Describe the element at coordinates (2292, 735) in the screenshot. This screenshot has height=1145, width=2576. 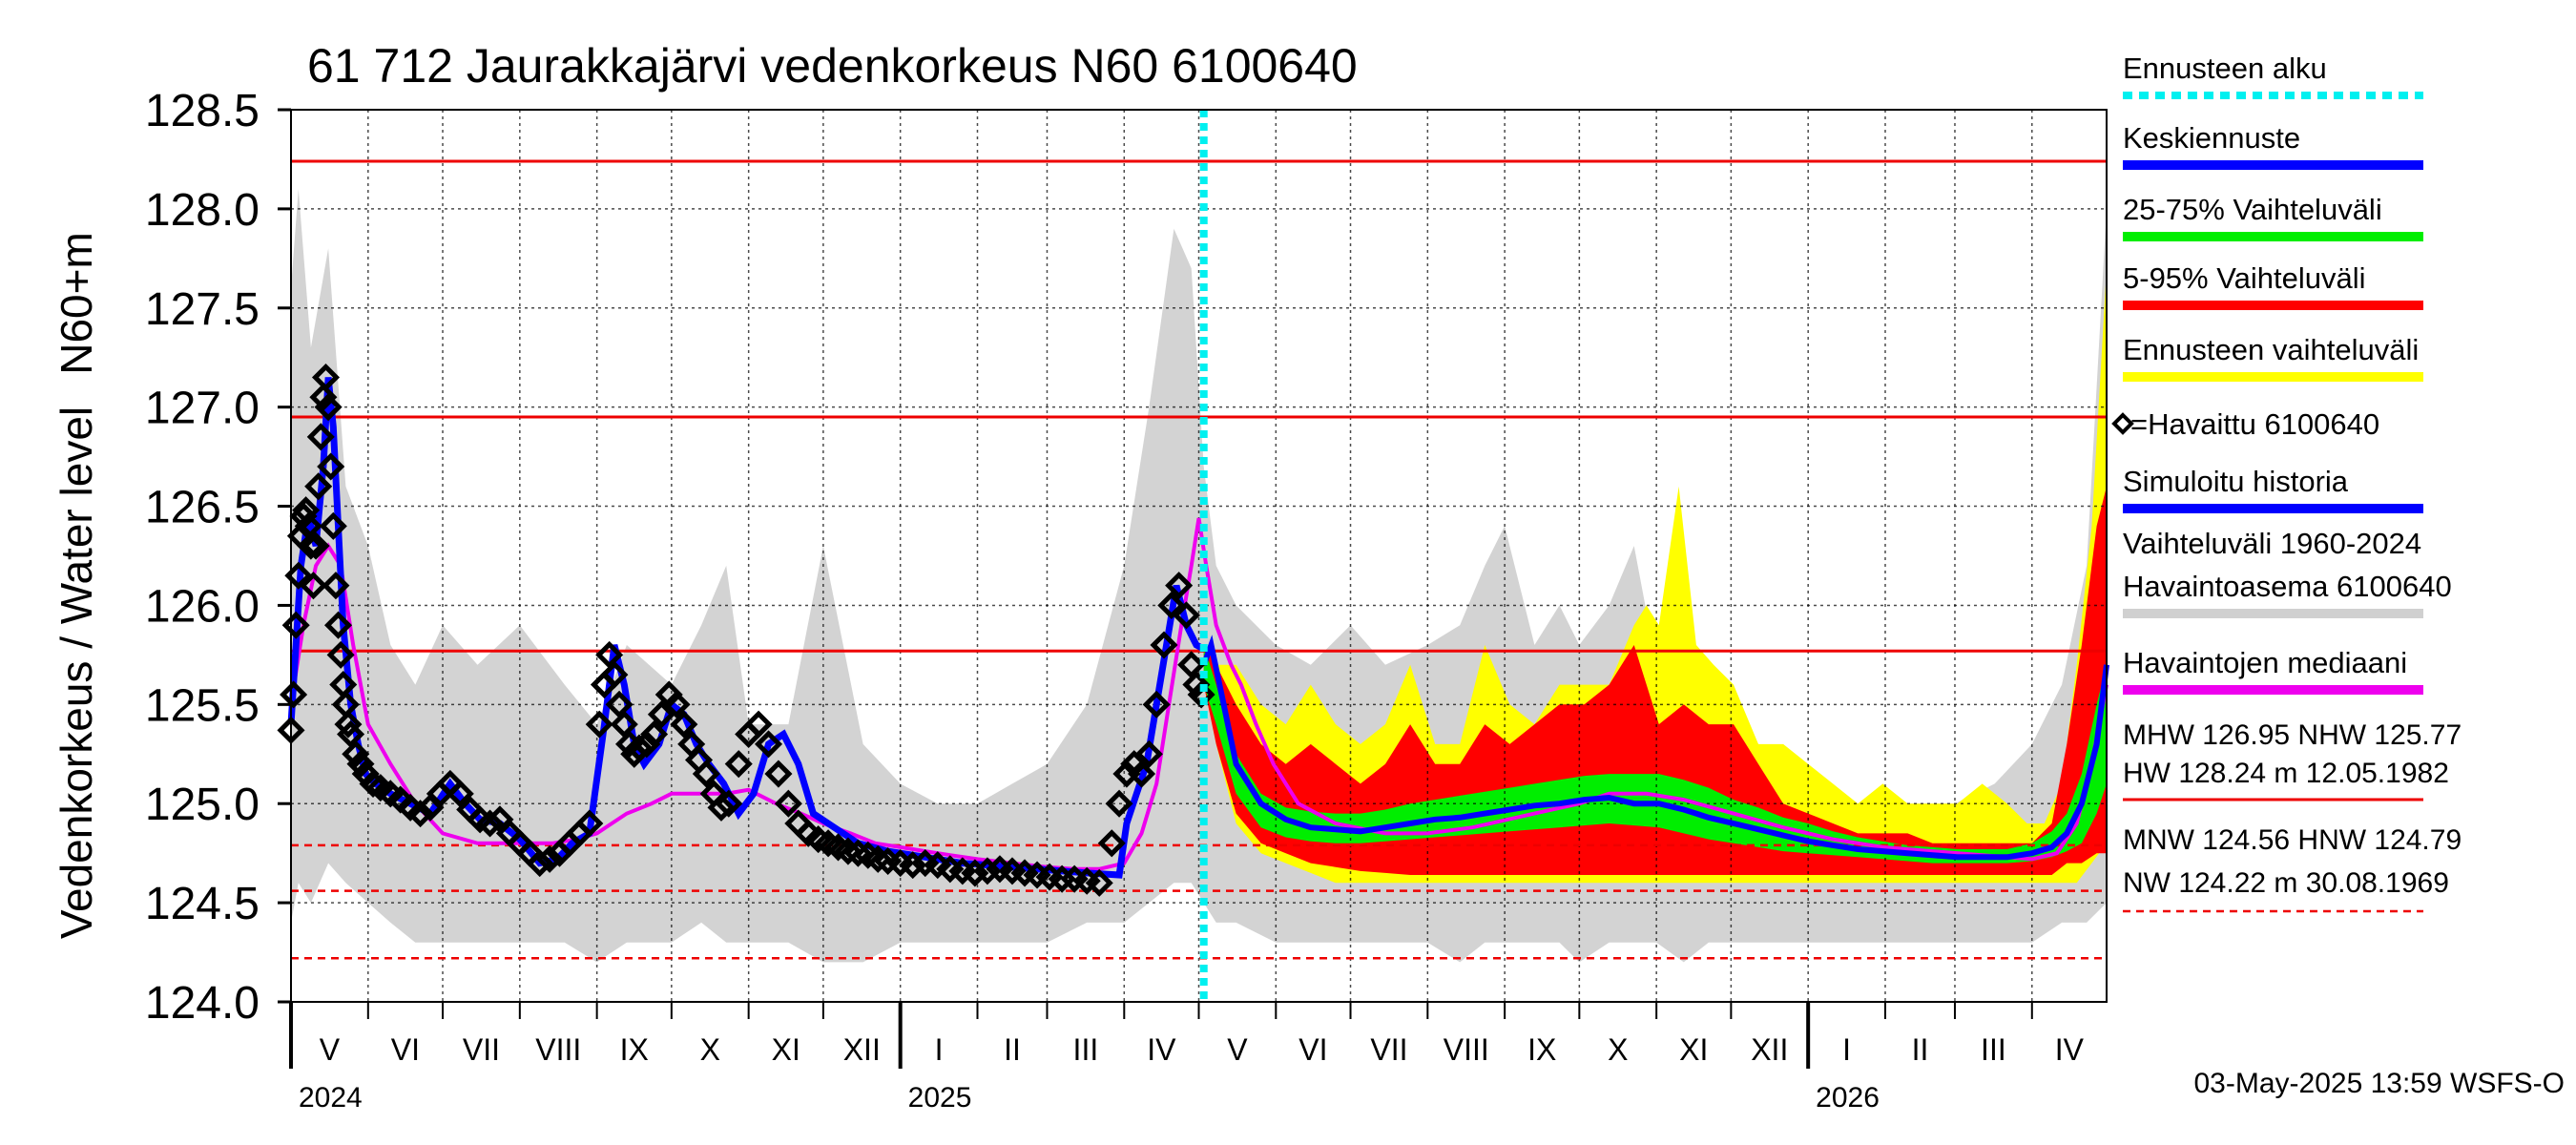
I see `stats-mhw-nhw: MHW 126.95 NHW 125.77` at that location.